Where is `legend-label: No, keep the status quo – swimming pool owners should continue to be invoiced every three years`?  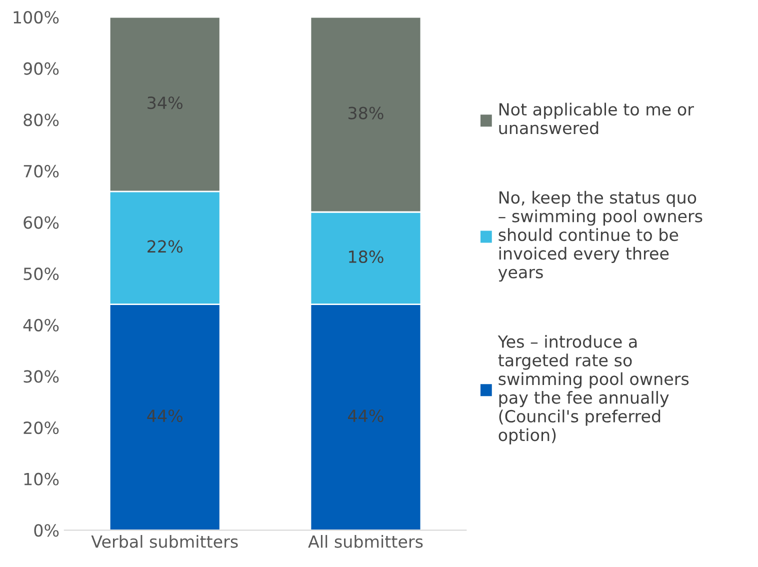 legend-label: No, keep the status quo – swimming pool owners should continue to be invoiced every three years is located at coordinates (600, 236).